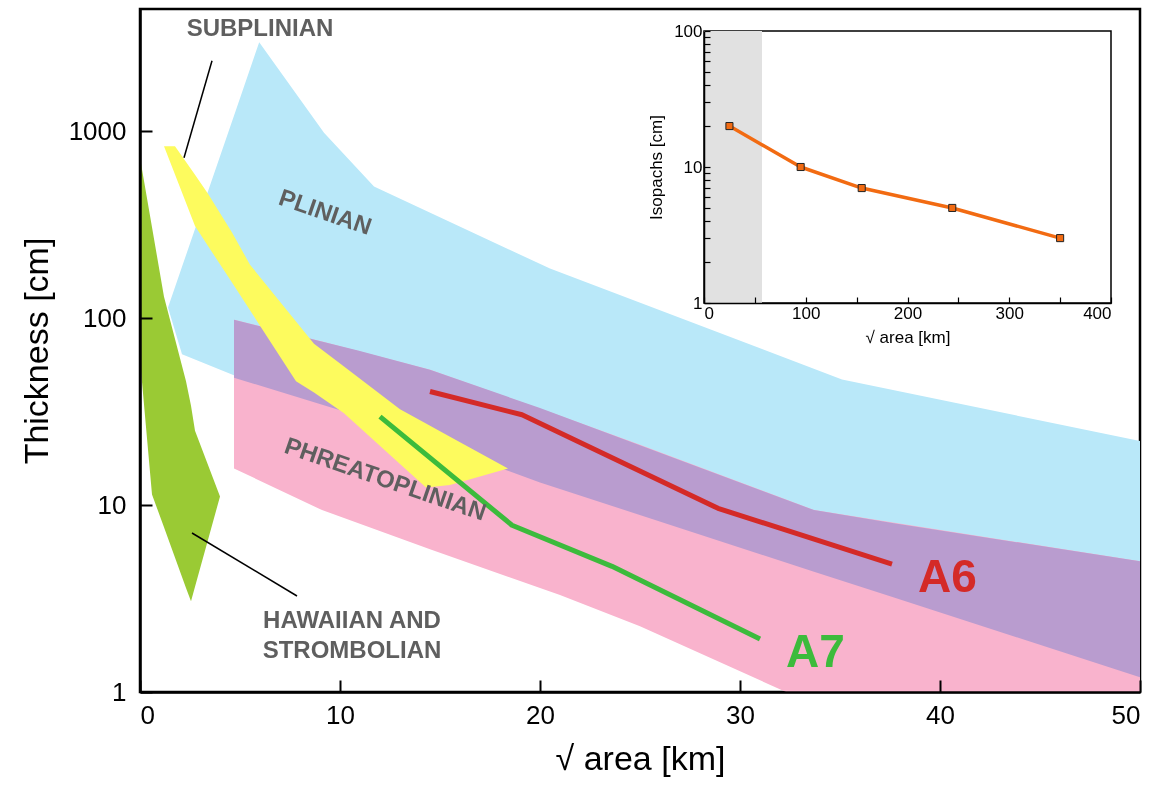 The height and width of the screenshot is (812, 1161). What do you see at coordinates (940, 714) in the screenshot?
I see `x-tick-label: 40` at bounding box center [940, 714].